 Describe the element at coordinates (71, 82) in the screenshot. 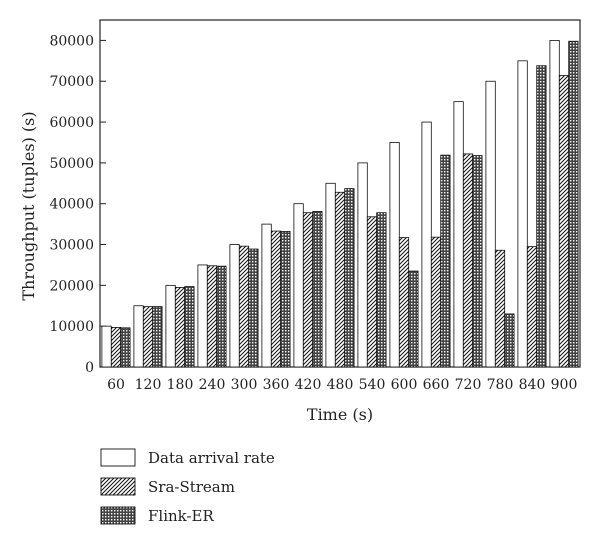

I see `y-tick-label: 70000` at that location.